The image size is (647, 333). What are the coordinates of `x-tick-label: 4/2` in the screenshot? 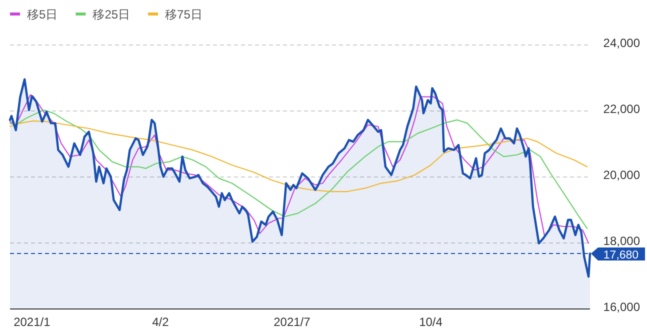 It's located at (161, 322).